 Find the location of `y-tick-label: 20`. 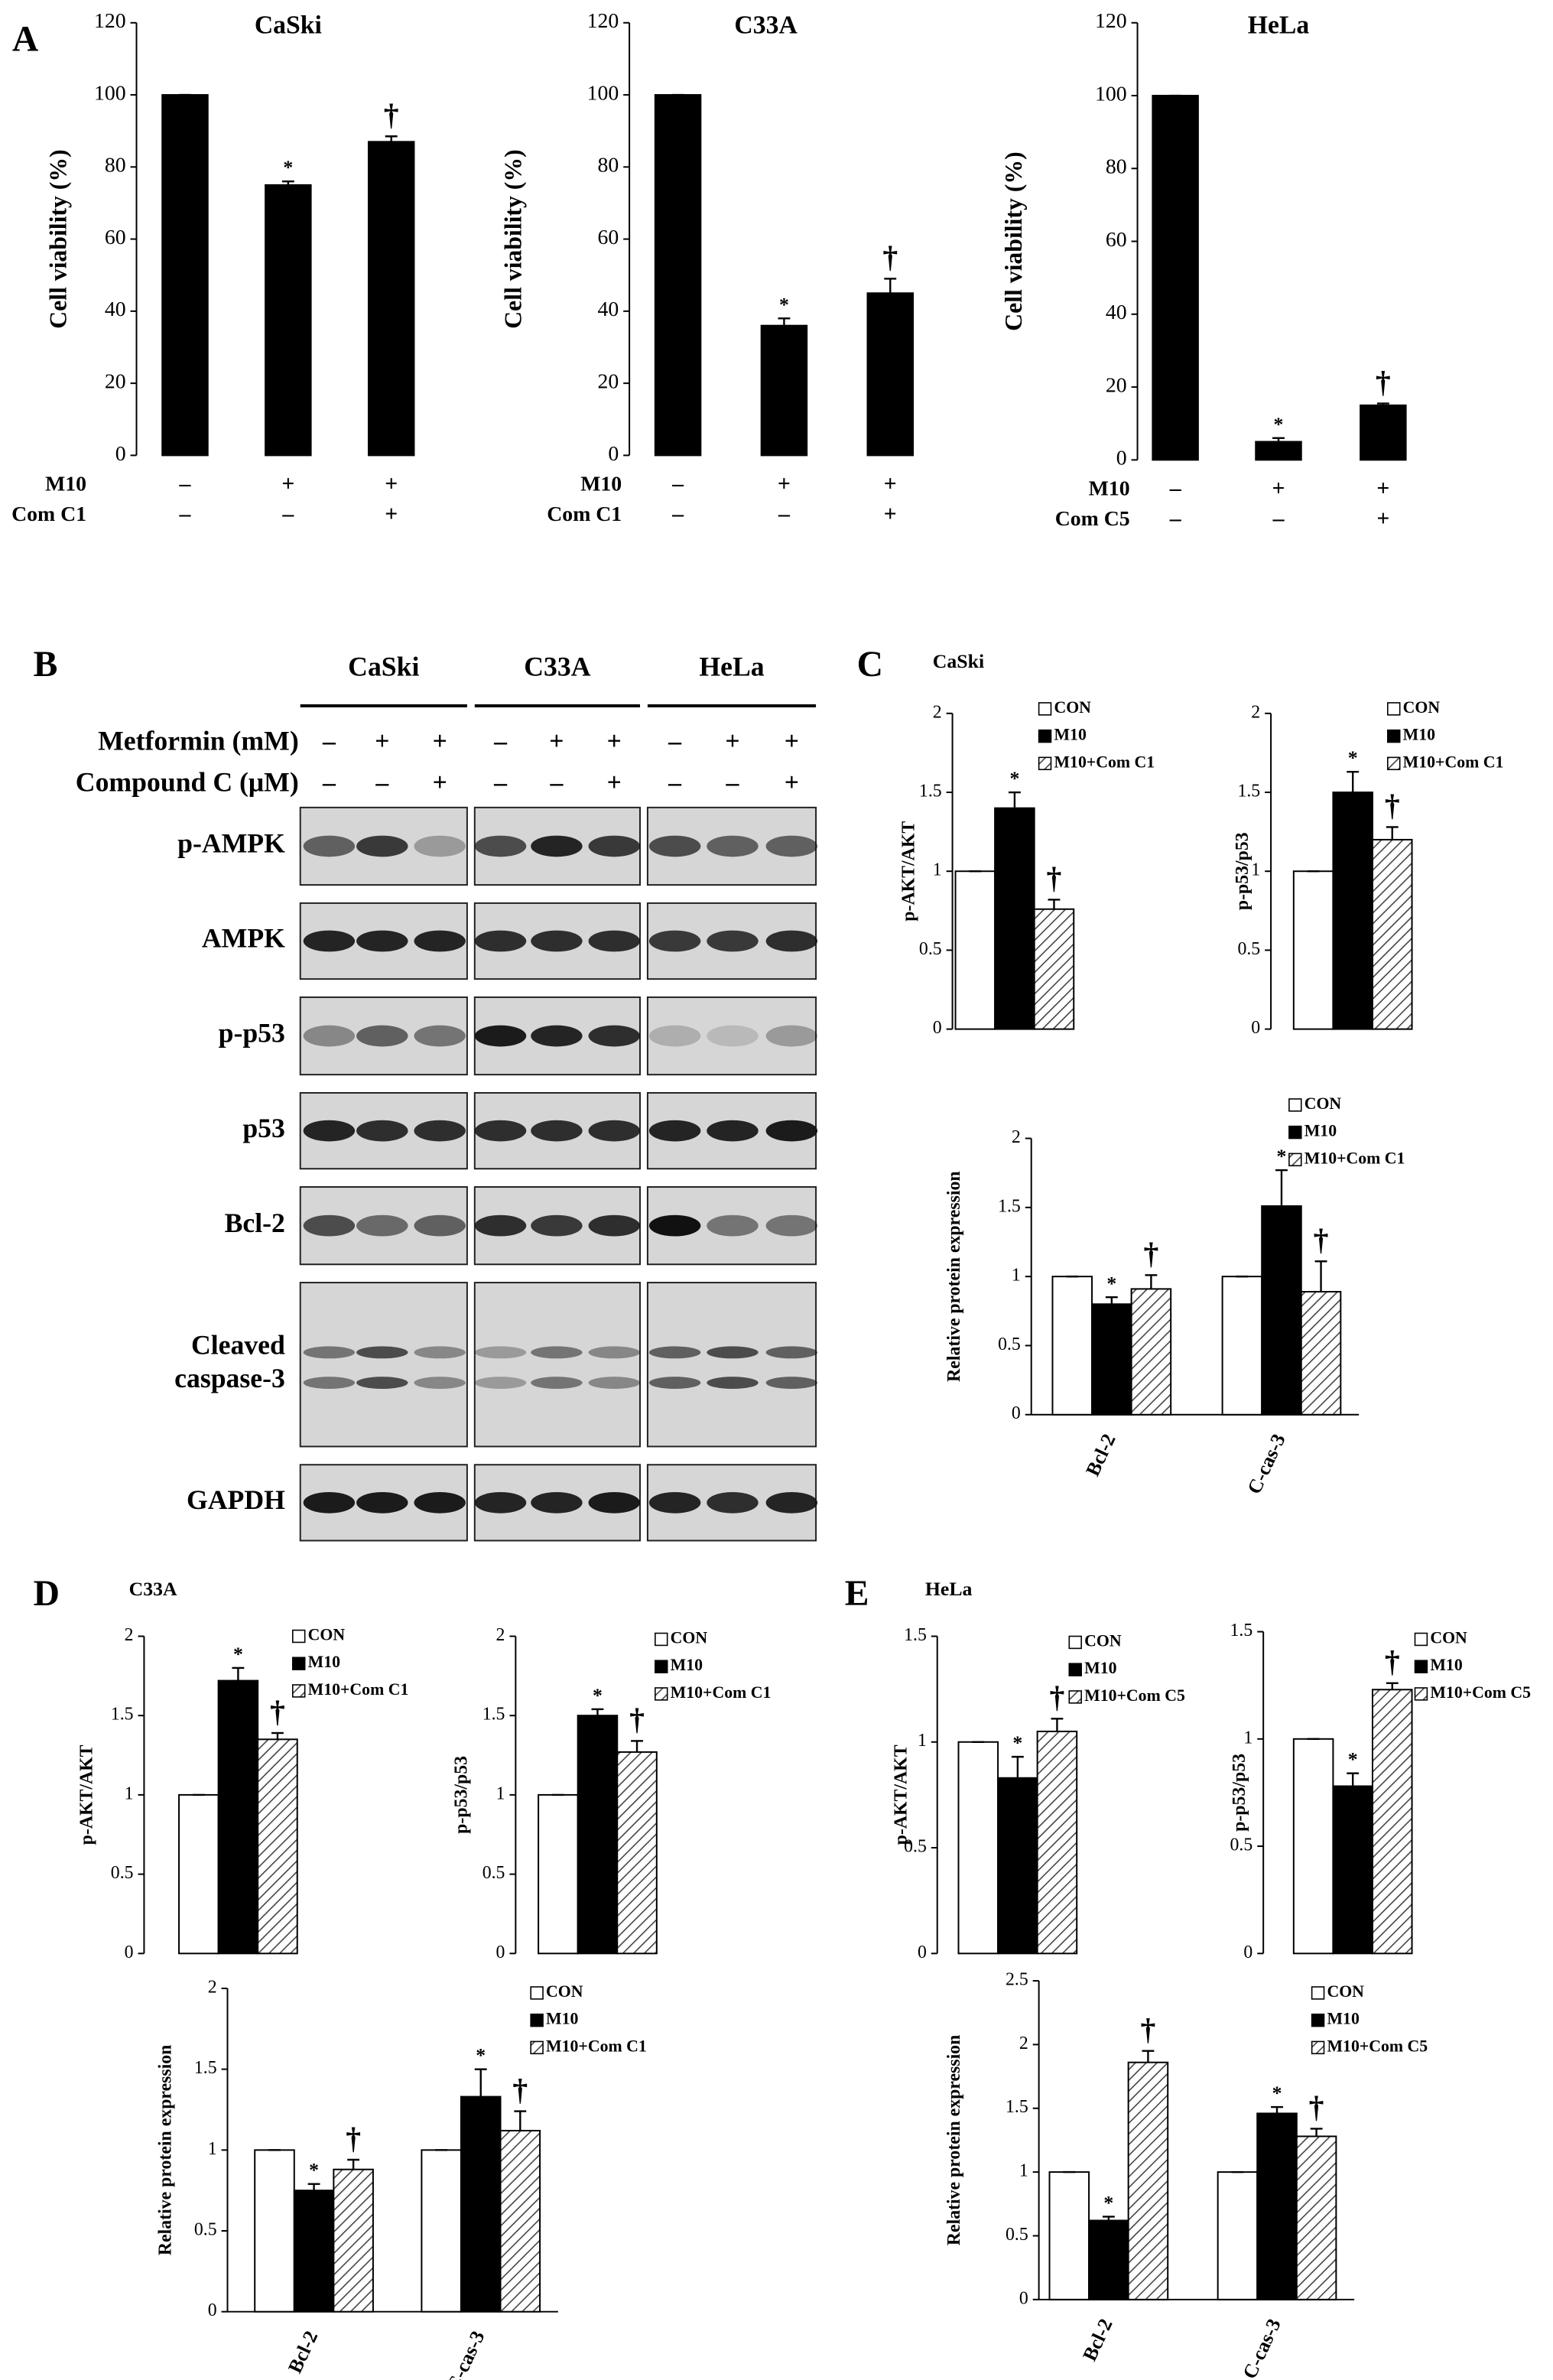

y-tick-label: 20 is located at coordinates (608, 382).